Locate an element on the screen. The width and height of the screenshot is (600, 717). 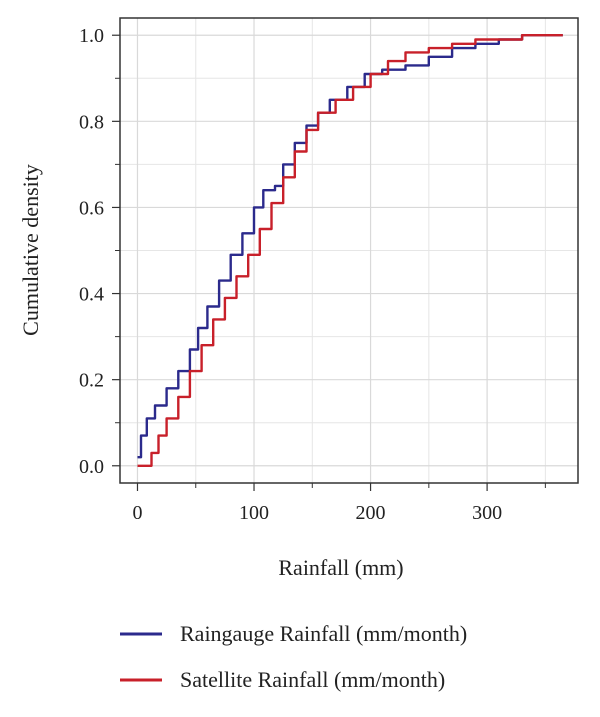
y-tick-label: 1.0 is located at coordinates (91, 36).